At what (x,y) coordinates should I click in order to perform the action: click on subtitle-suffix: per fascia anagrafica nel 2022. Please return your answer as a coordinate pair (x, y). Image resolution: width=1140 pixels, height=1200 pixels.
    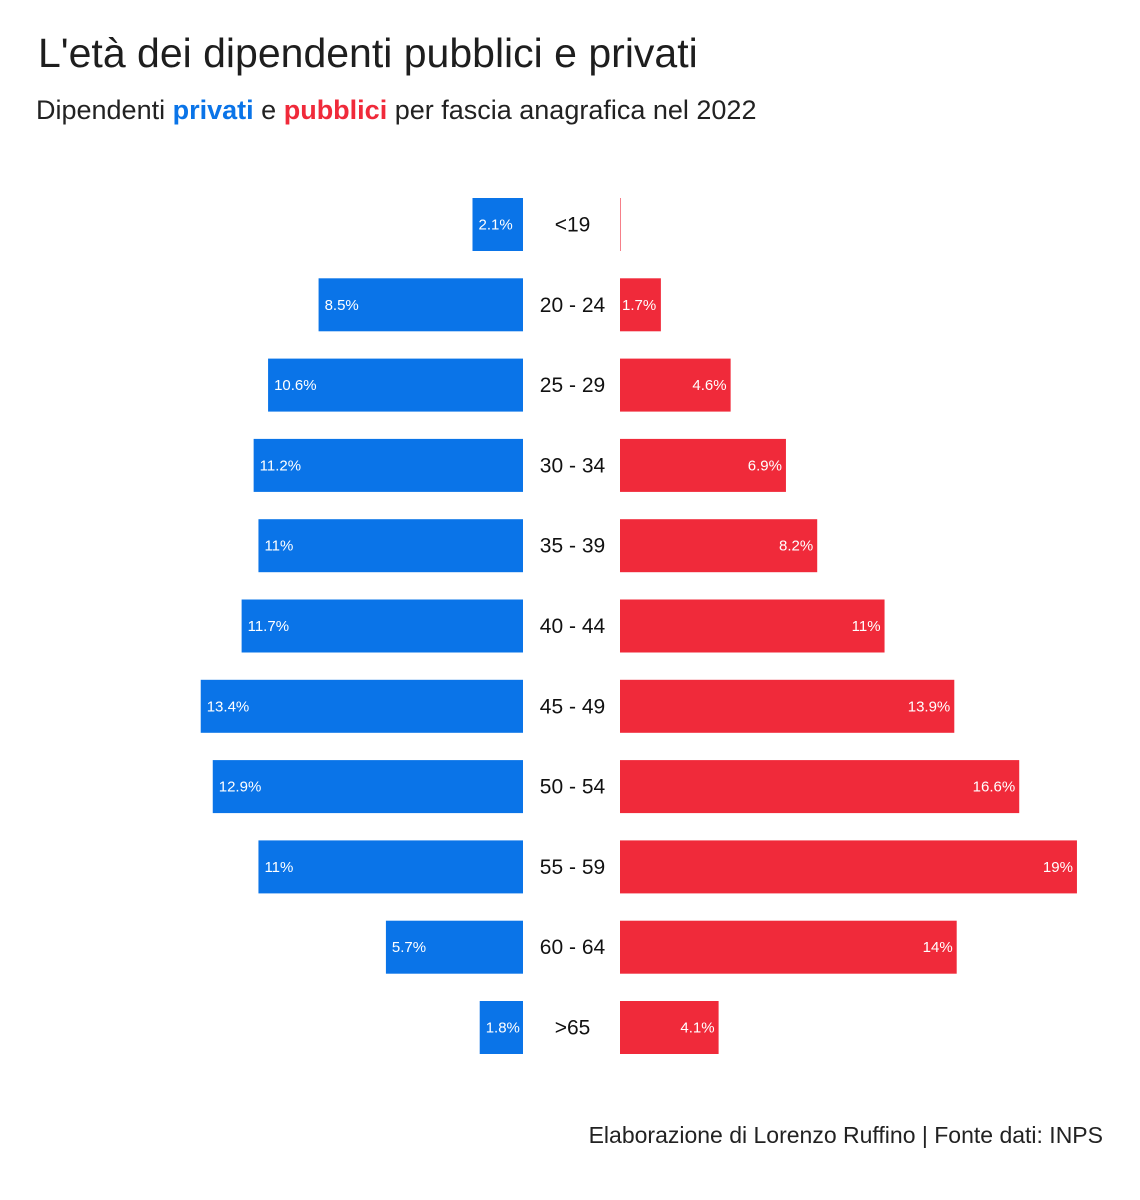
    Looking at the image, I should click on (575, 110).